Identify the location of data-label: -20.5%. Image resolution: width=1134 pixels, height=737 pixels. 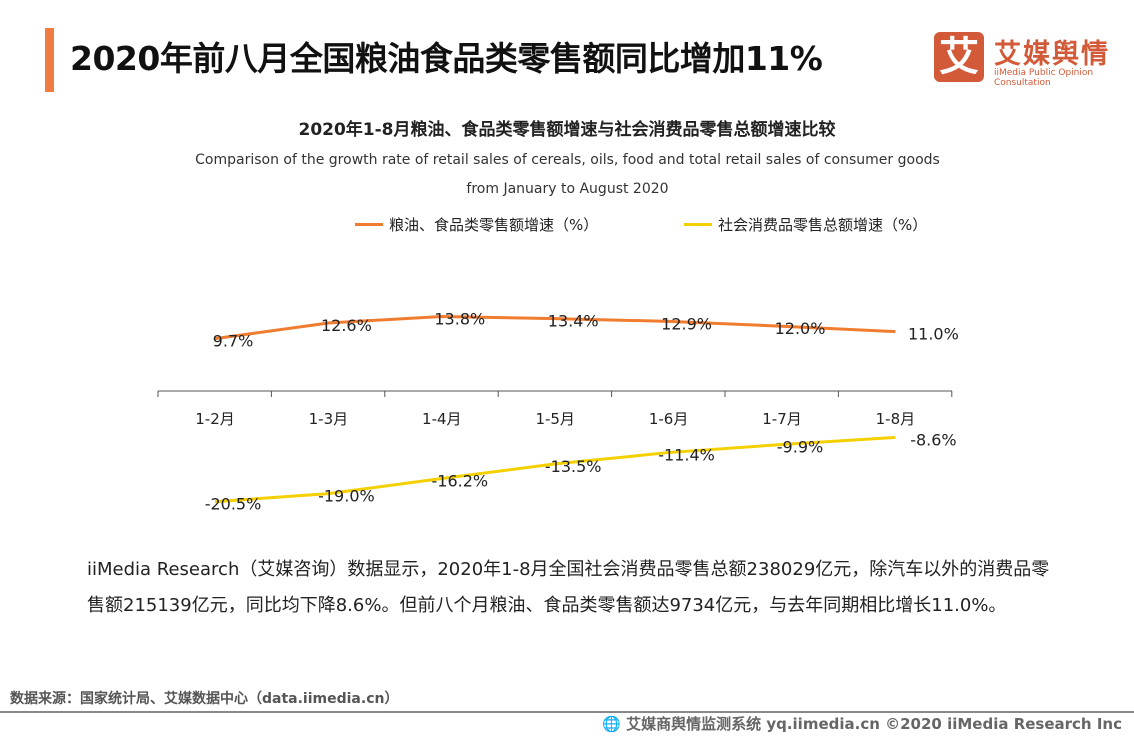
(233, 504).